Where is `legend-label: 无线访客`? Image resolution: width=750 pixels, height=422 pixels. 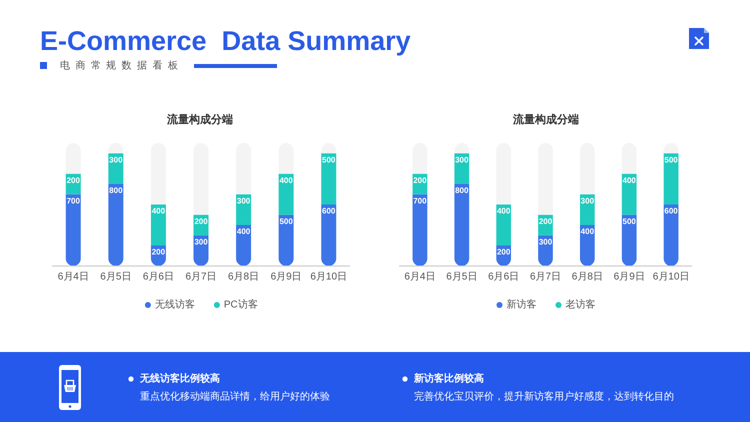 legend-label: 无线访客 is located at coordinates (174, 304).